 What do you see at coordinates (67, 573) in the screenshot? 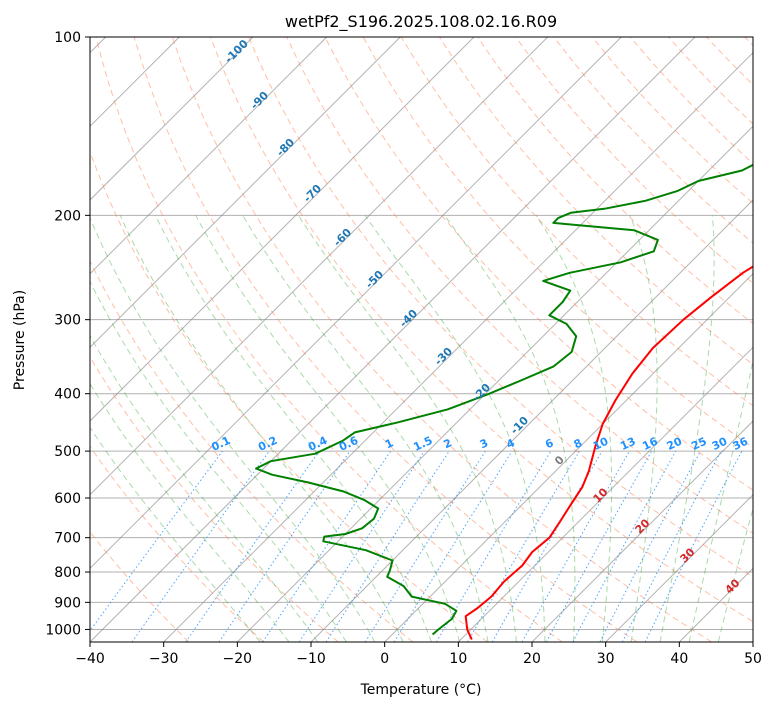
I see `y-tick-label: 800` at bounding box center [67, 573].